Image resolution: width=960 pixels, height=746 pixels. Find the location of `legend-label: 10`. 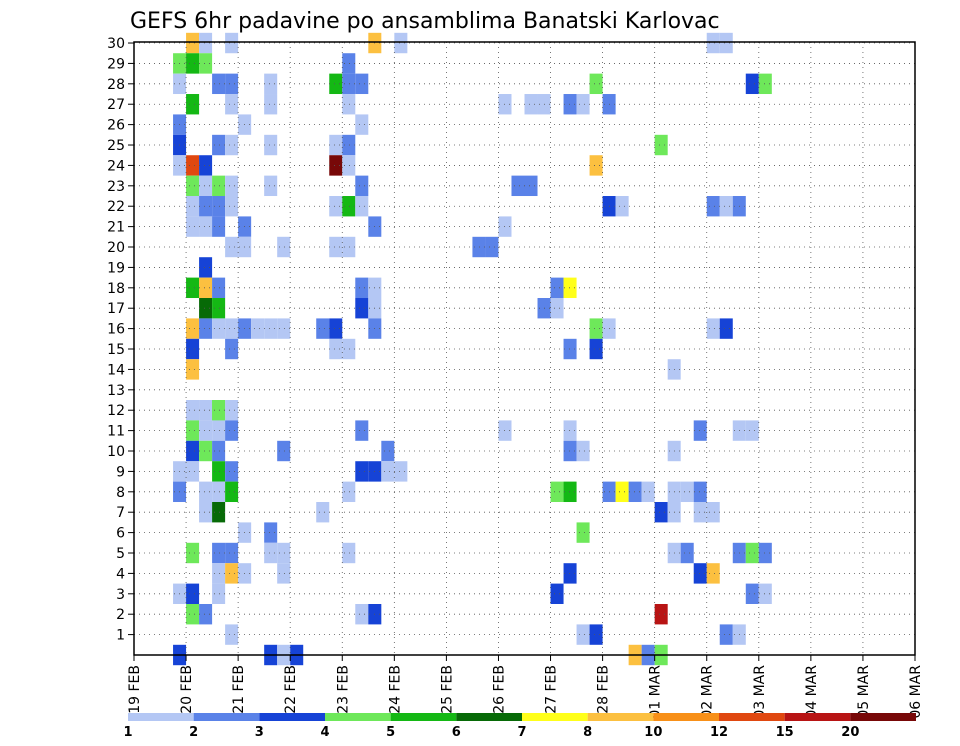

legend-label: 10 is located at coordinates (653, 732).